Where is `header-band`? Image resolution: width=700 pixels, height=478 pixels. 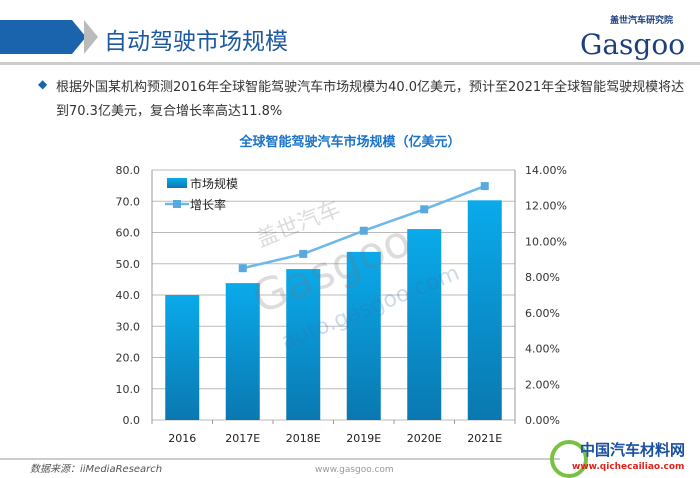
header-band is located at coordinates (36, 37).